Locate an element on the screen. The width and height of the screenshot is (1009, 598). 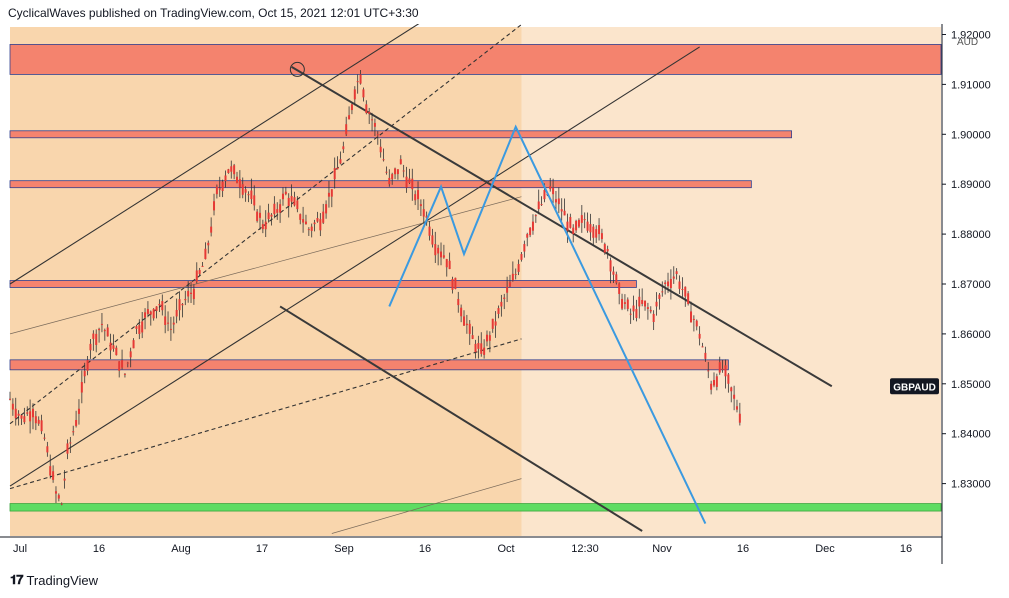
y-tick-label: 1.84000 is located at coordinates (971, 435).